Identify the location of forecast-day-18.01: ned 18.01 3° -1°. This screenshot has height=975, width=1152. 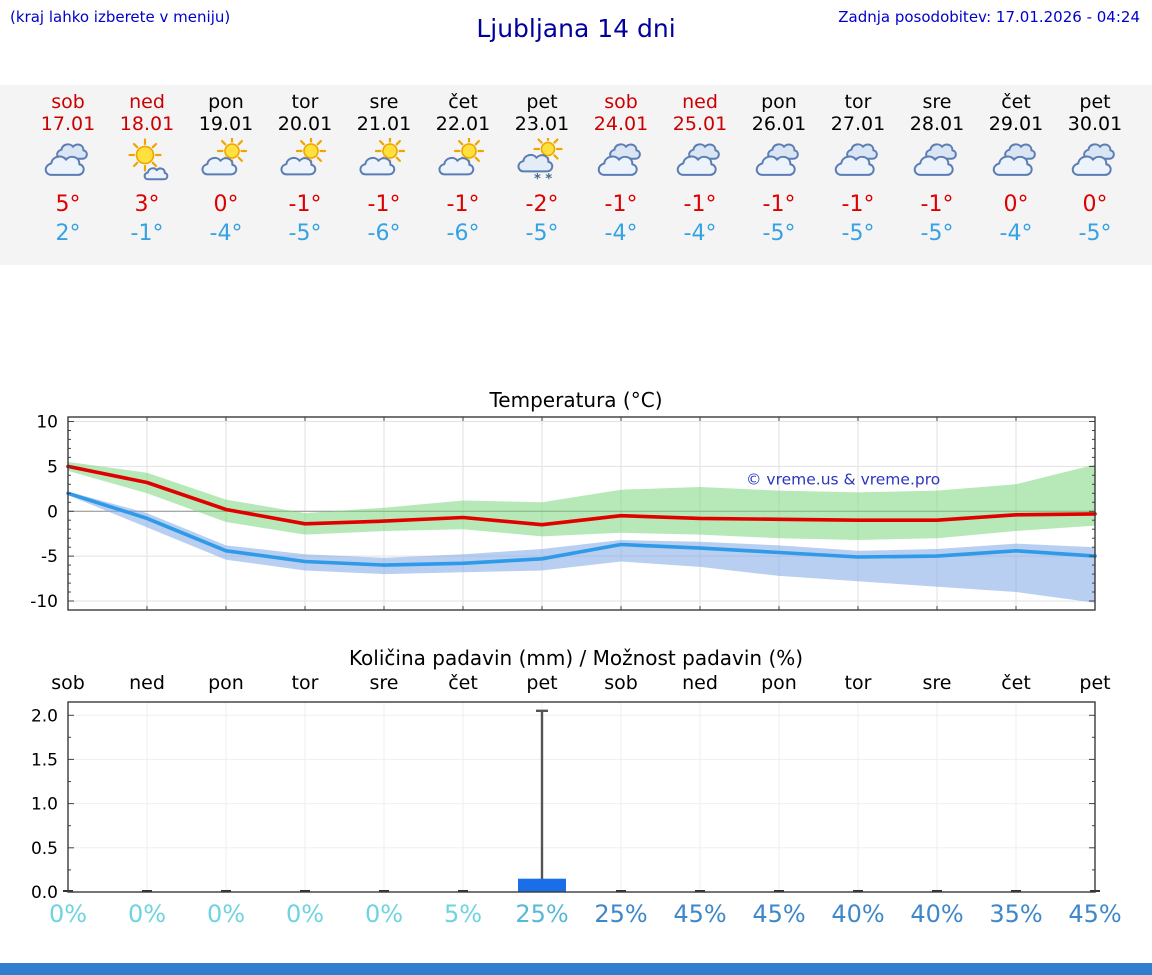
(147, 175).